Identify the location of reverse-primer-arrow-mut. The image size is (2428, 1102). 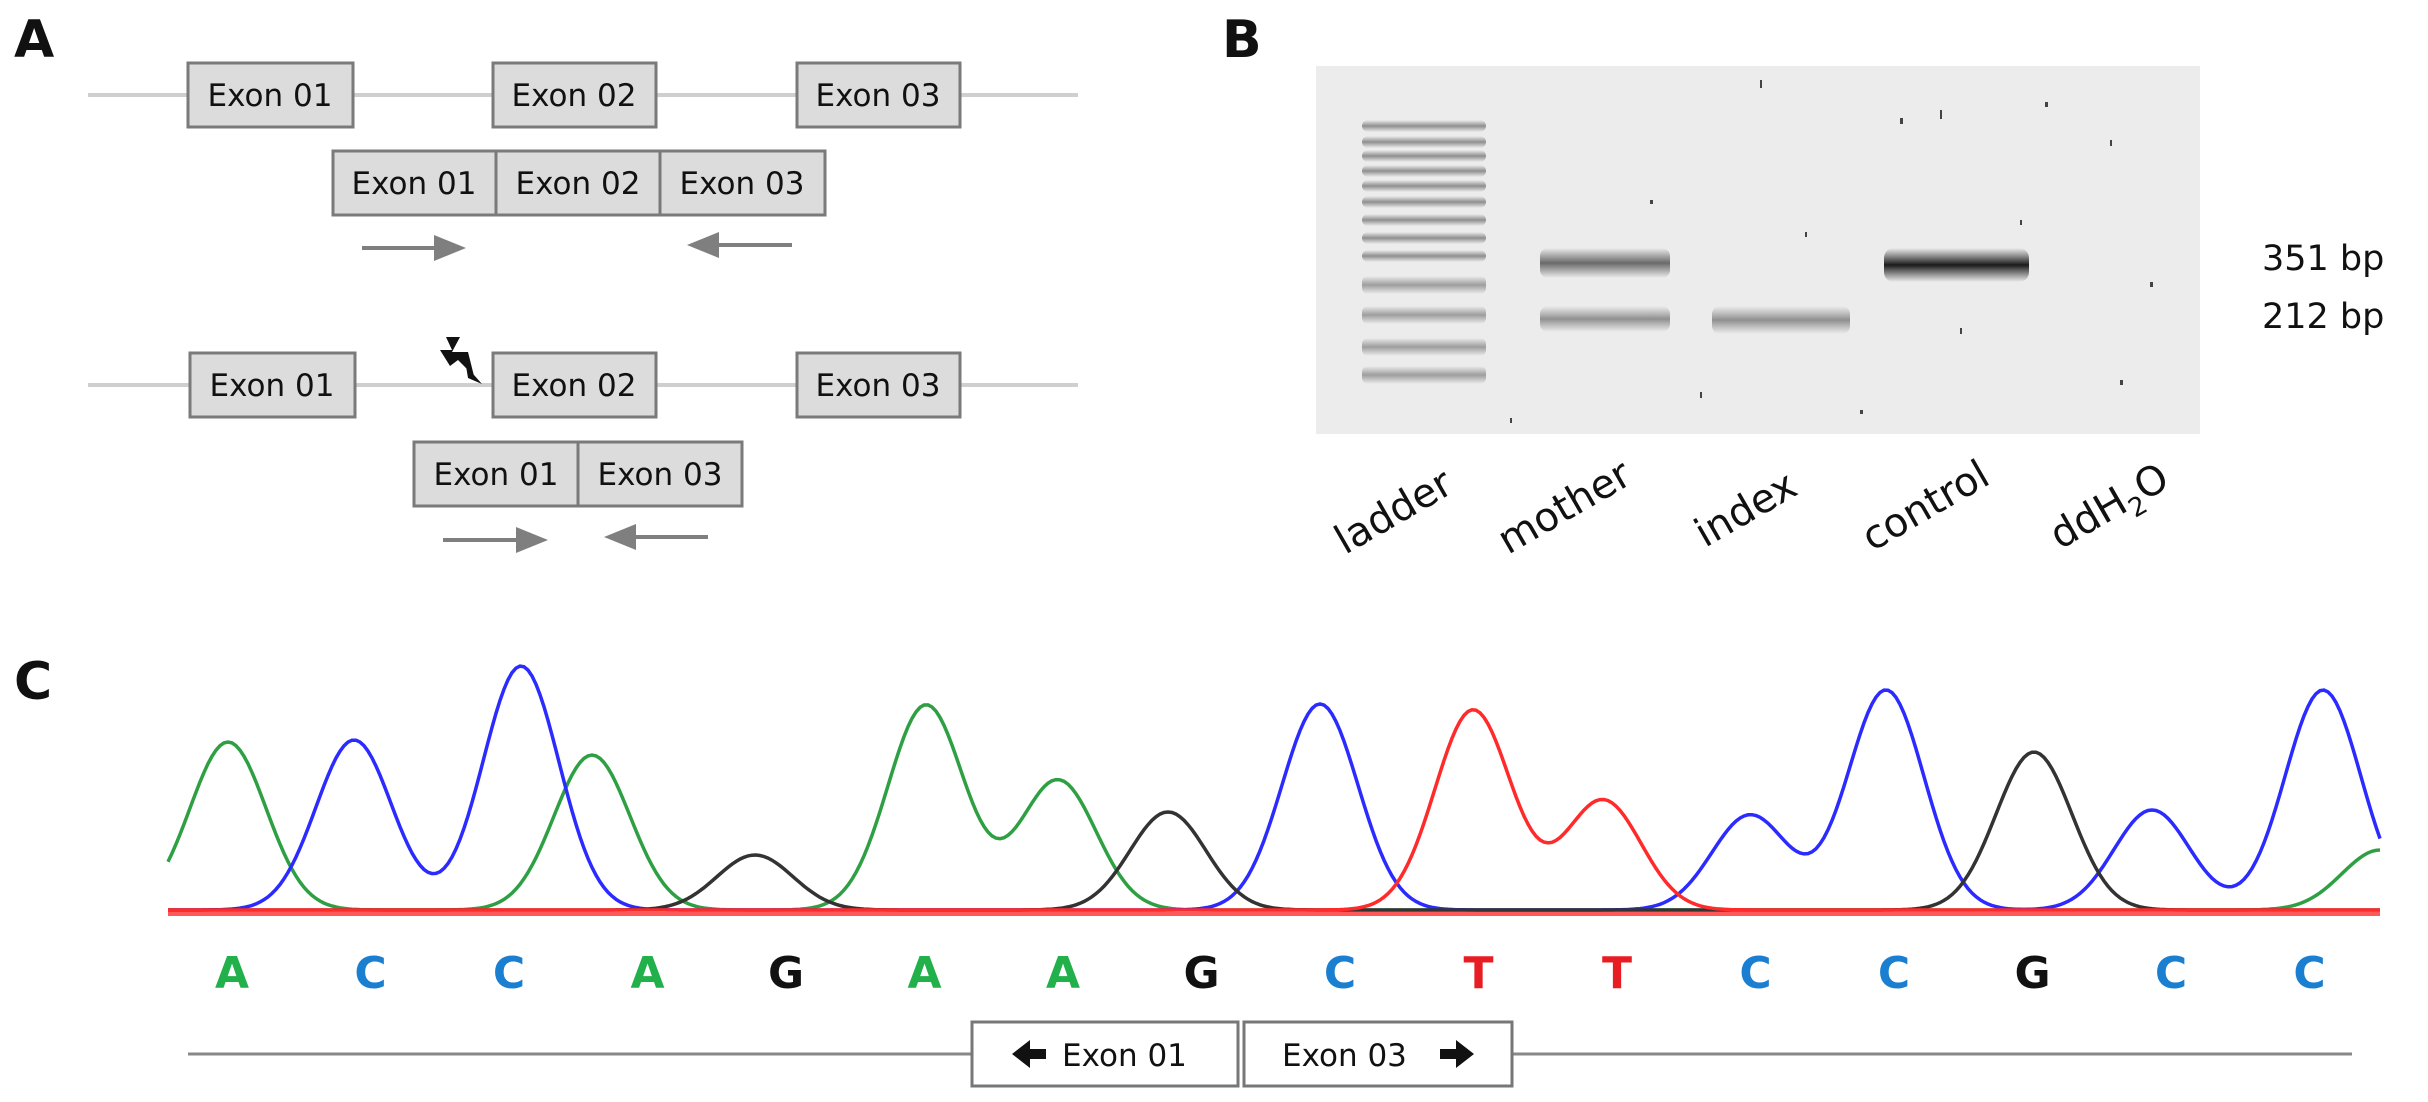
(656, 537).